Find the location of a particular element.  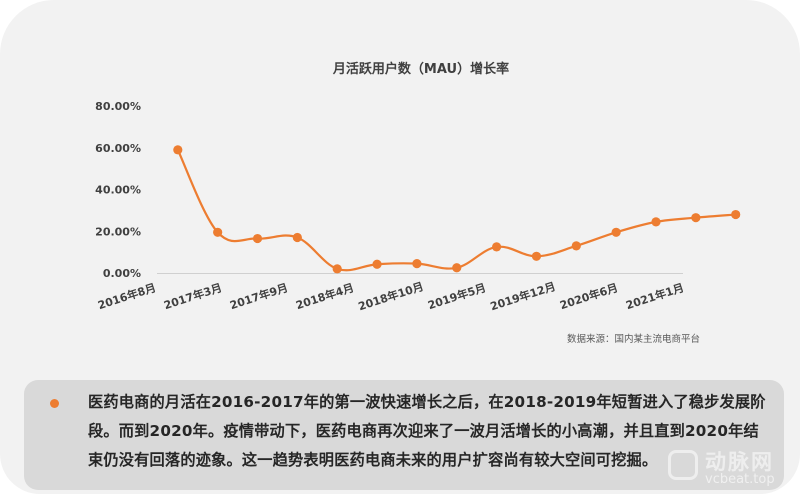

source-note: 数据来源：国内某主流电商平台 is located at coordinates (633, 339).